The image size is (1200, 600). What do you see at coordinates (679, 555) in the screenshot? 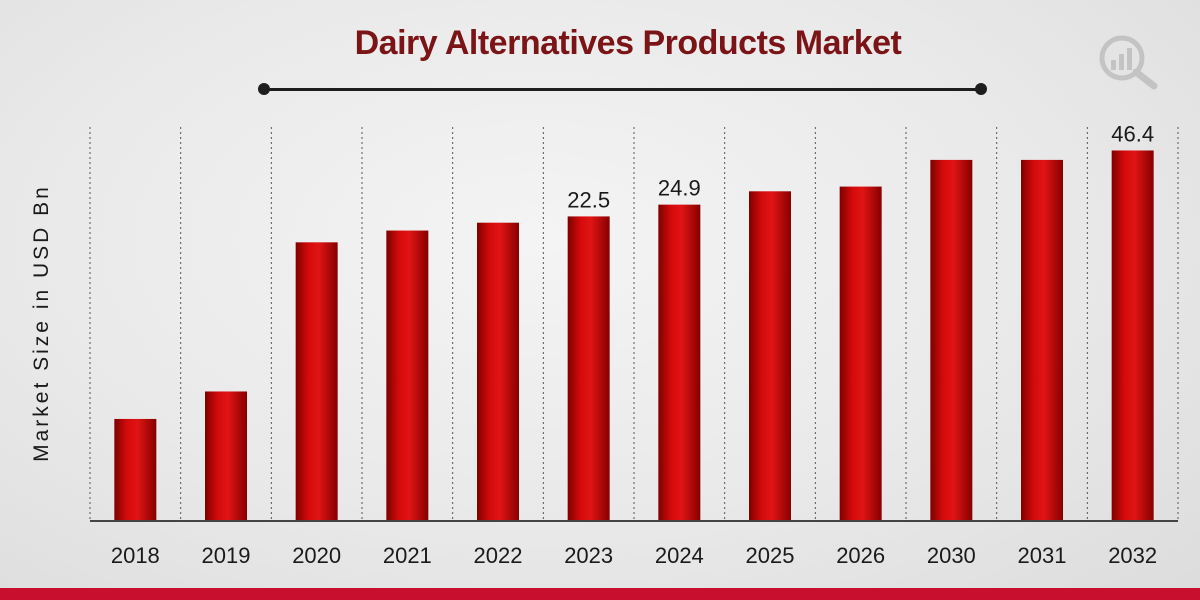
I see `x-tick-label: 2024` at bounding box center [679, 555].